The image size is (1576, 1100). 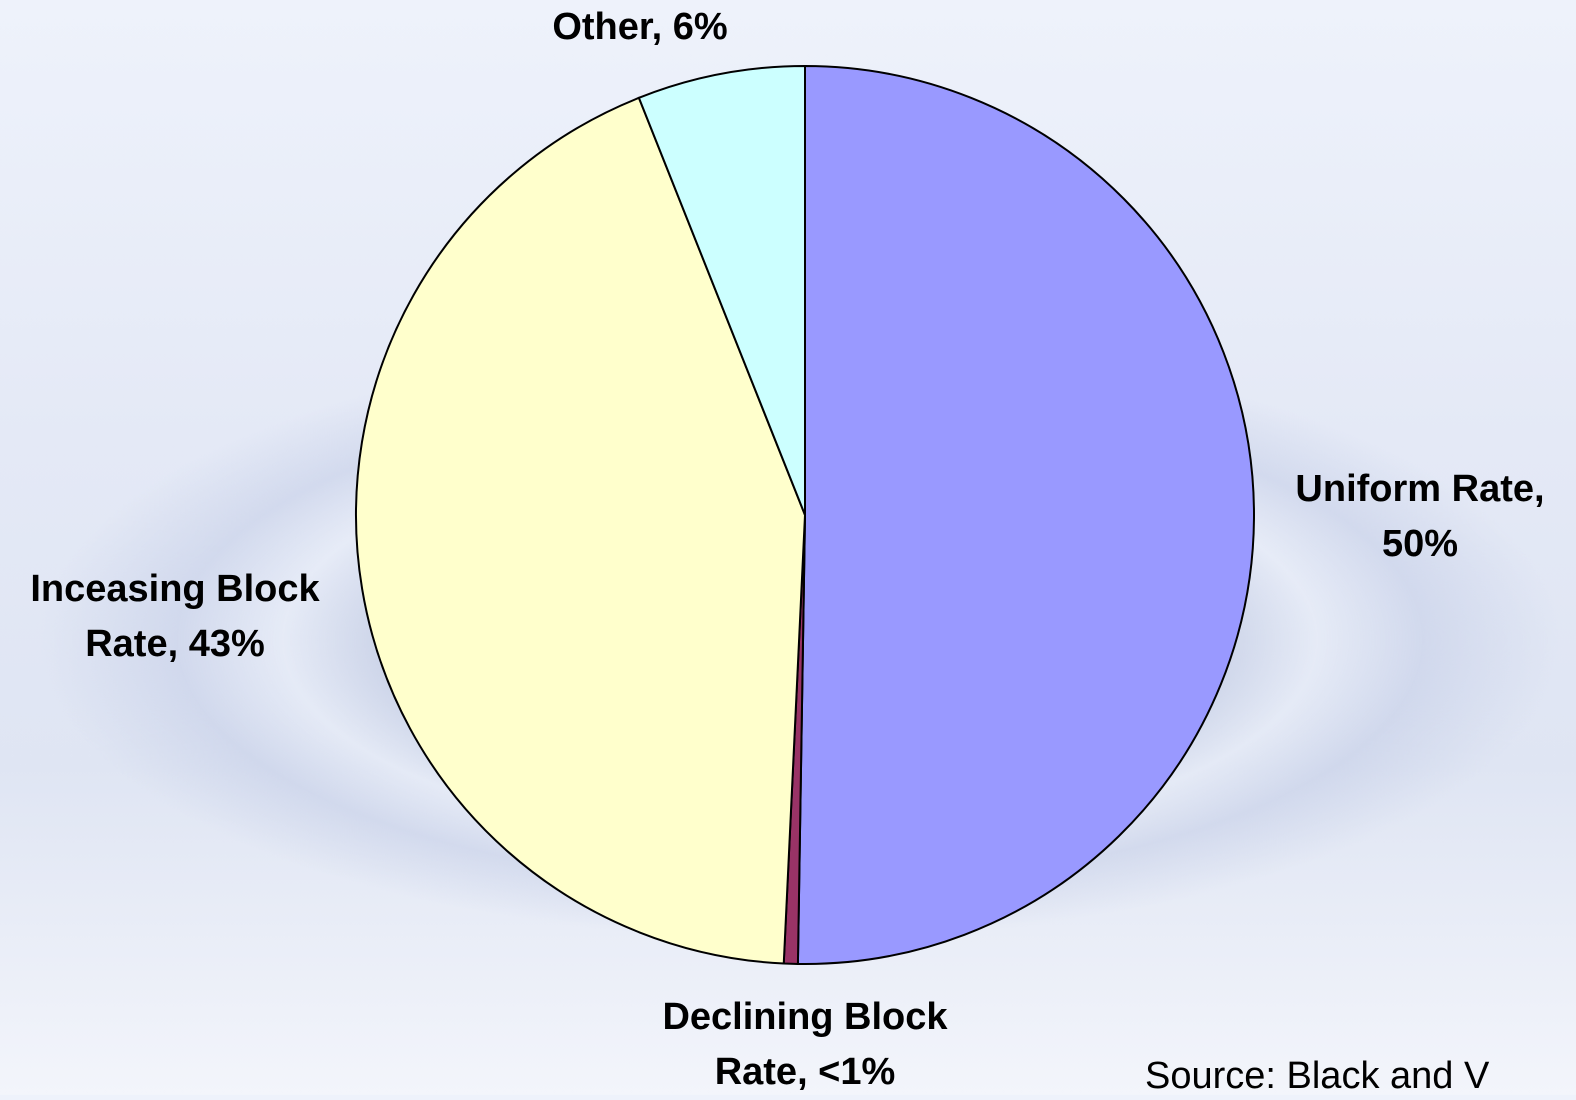 What do you see at coordinates (175, 616) in the screenshot?
I see `slice-label: Inceasing Block Rate, 43%` at bounding box center [175, 616].